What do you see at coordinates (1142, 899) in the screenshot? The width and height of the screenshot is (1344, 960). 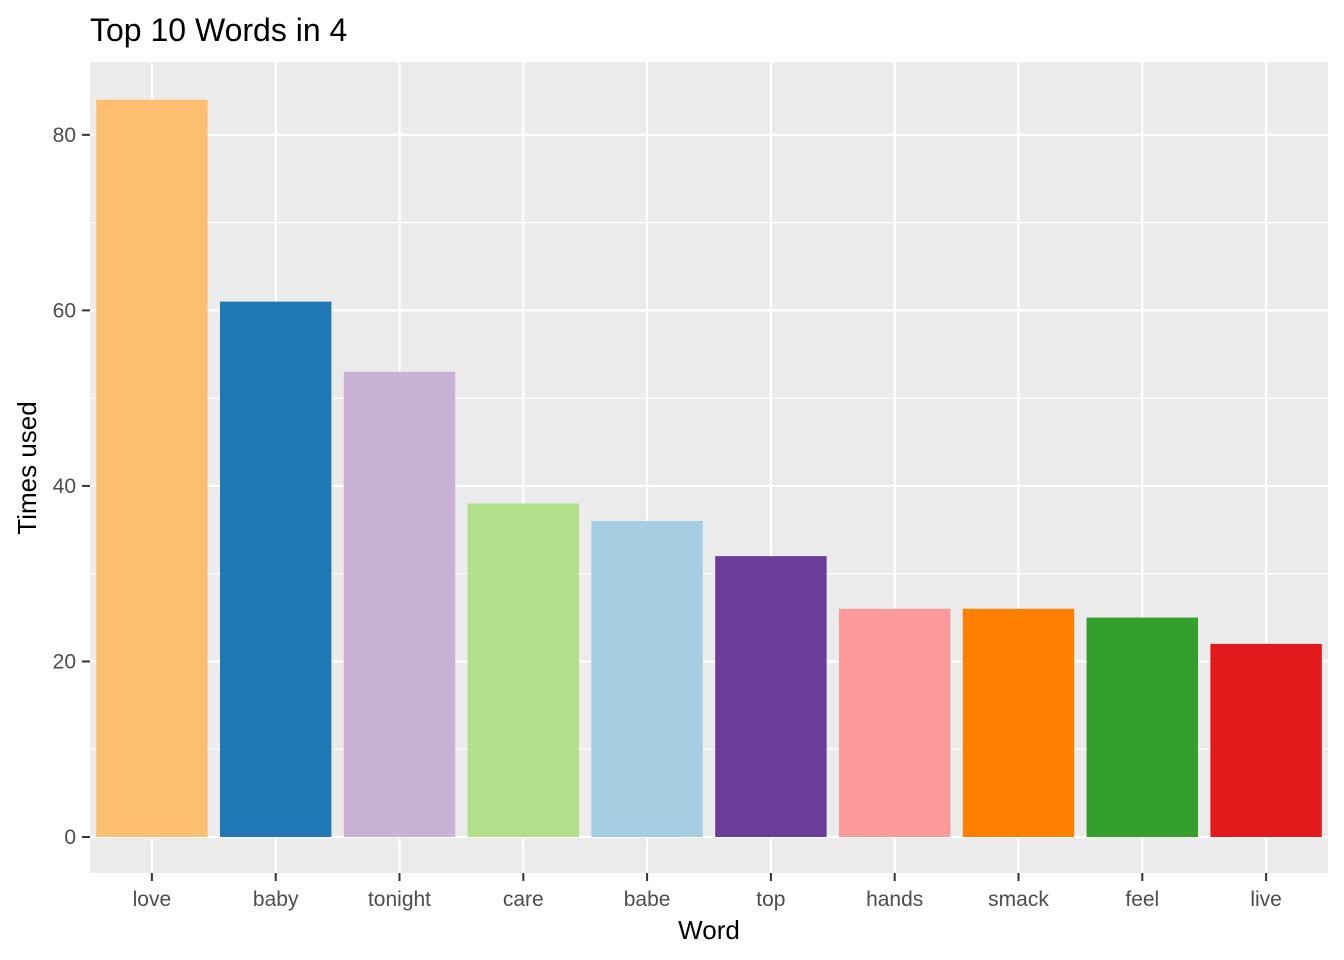 I see `x-tick-label: feel` at bounding box center [1142, 899].